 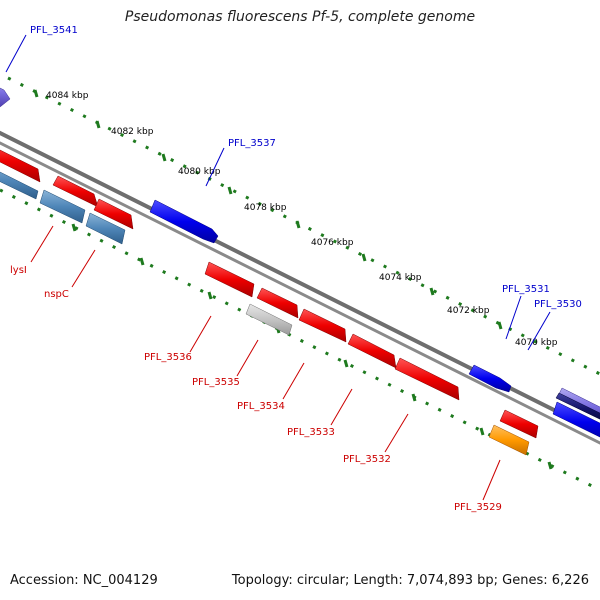 What do you see at coordinates (84, 580) in the screenshot?
I see `accession-text: Accession: NC_004129` at bounding box center [84, 580].